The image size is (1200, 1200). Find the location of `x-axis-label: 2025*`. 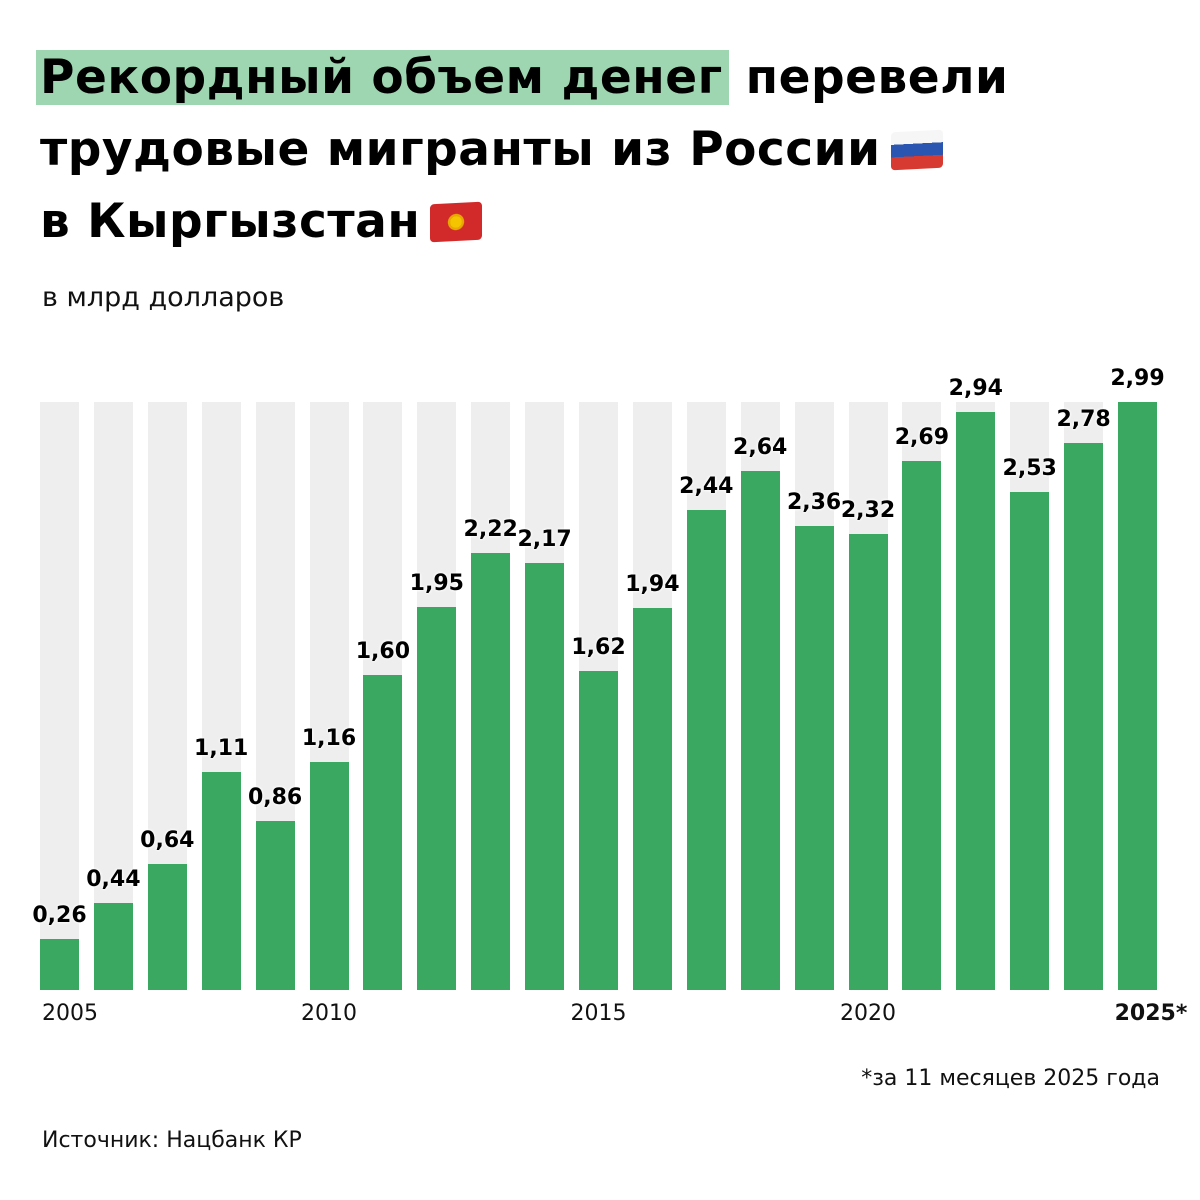

x-axis-label: 2025* is located at coordinates (1151, 1013).